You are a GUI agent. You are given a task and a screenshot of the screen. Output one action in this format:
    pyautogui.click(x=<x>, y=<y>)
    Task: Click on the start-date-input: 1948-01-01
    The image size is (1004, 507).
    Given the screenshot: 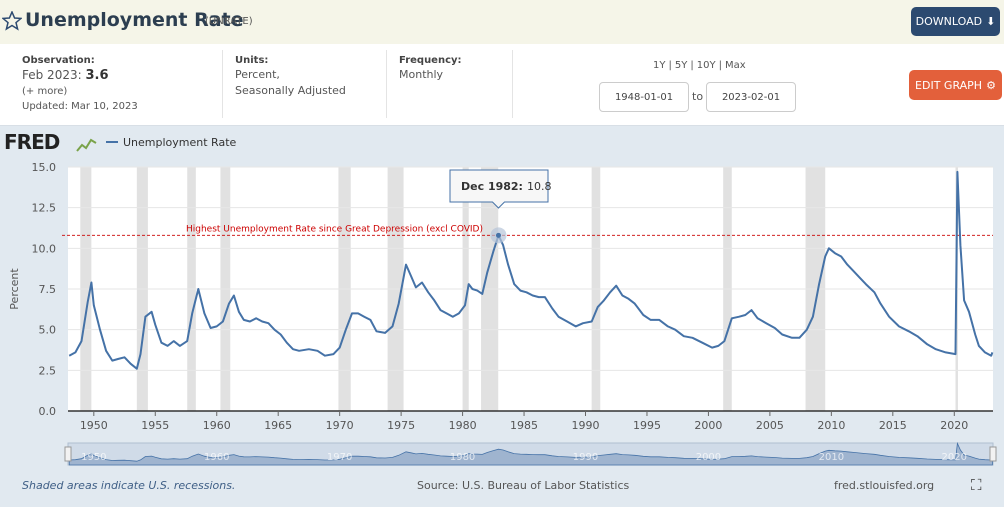 What is the action you would take?
    pyautogui.click(x=644, y=97)
    